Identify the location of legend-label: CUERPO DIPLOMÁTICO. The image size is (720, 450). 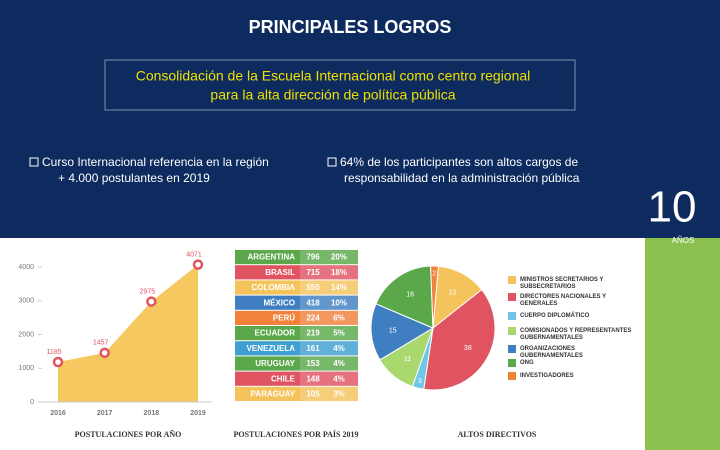
(555, 316).